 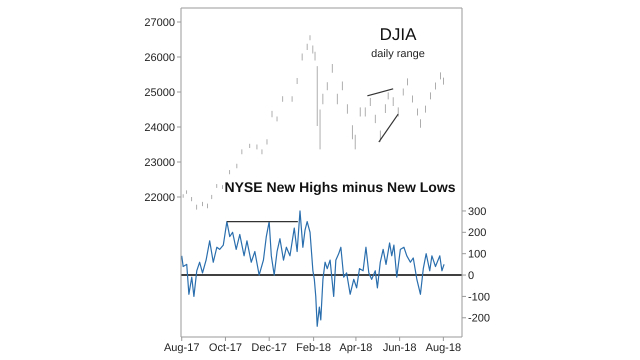 I want to click on text: DJIA, so click(x=399, y=34).